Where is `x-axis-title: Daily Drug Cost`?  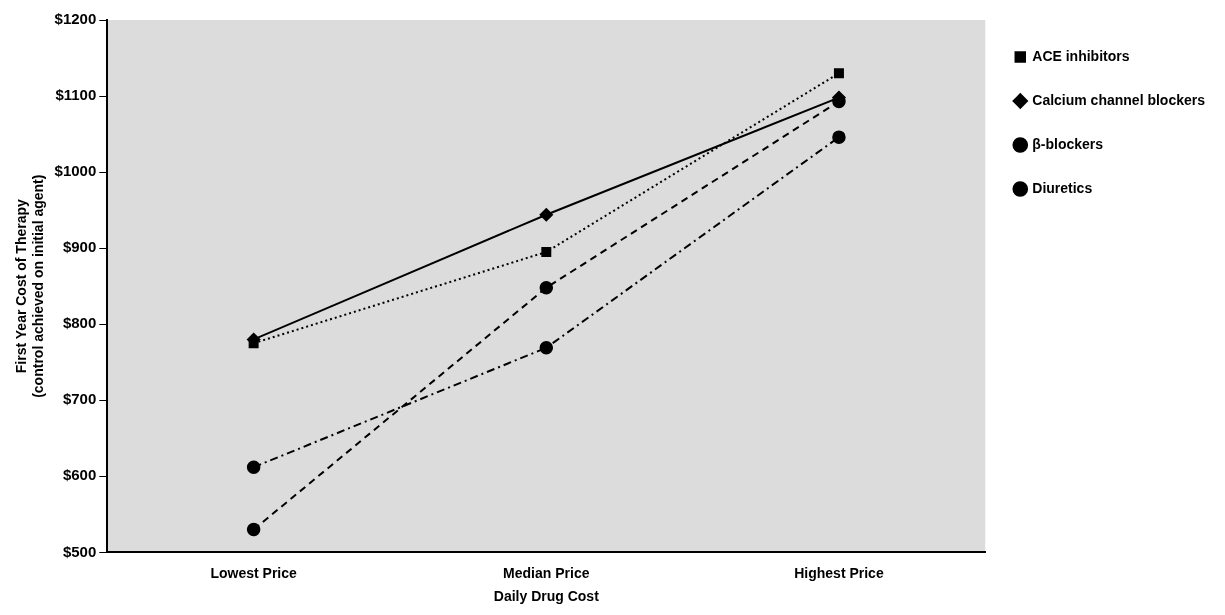 x-axis-title: Daily Drug Cost is located at coordinates (546, 596).